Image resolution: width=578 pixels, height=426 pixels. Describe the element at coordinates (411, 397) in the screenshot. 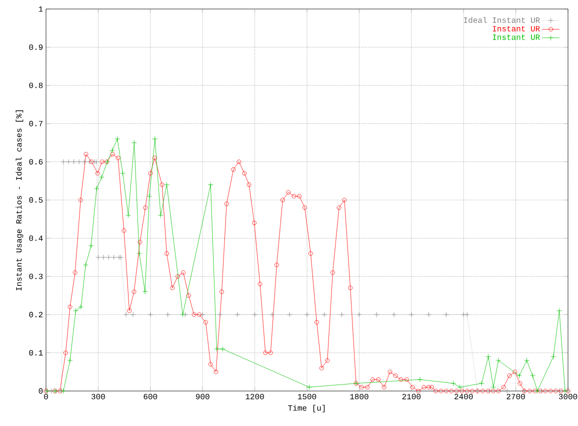

I see `x-tick-label: 2100` at that location.